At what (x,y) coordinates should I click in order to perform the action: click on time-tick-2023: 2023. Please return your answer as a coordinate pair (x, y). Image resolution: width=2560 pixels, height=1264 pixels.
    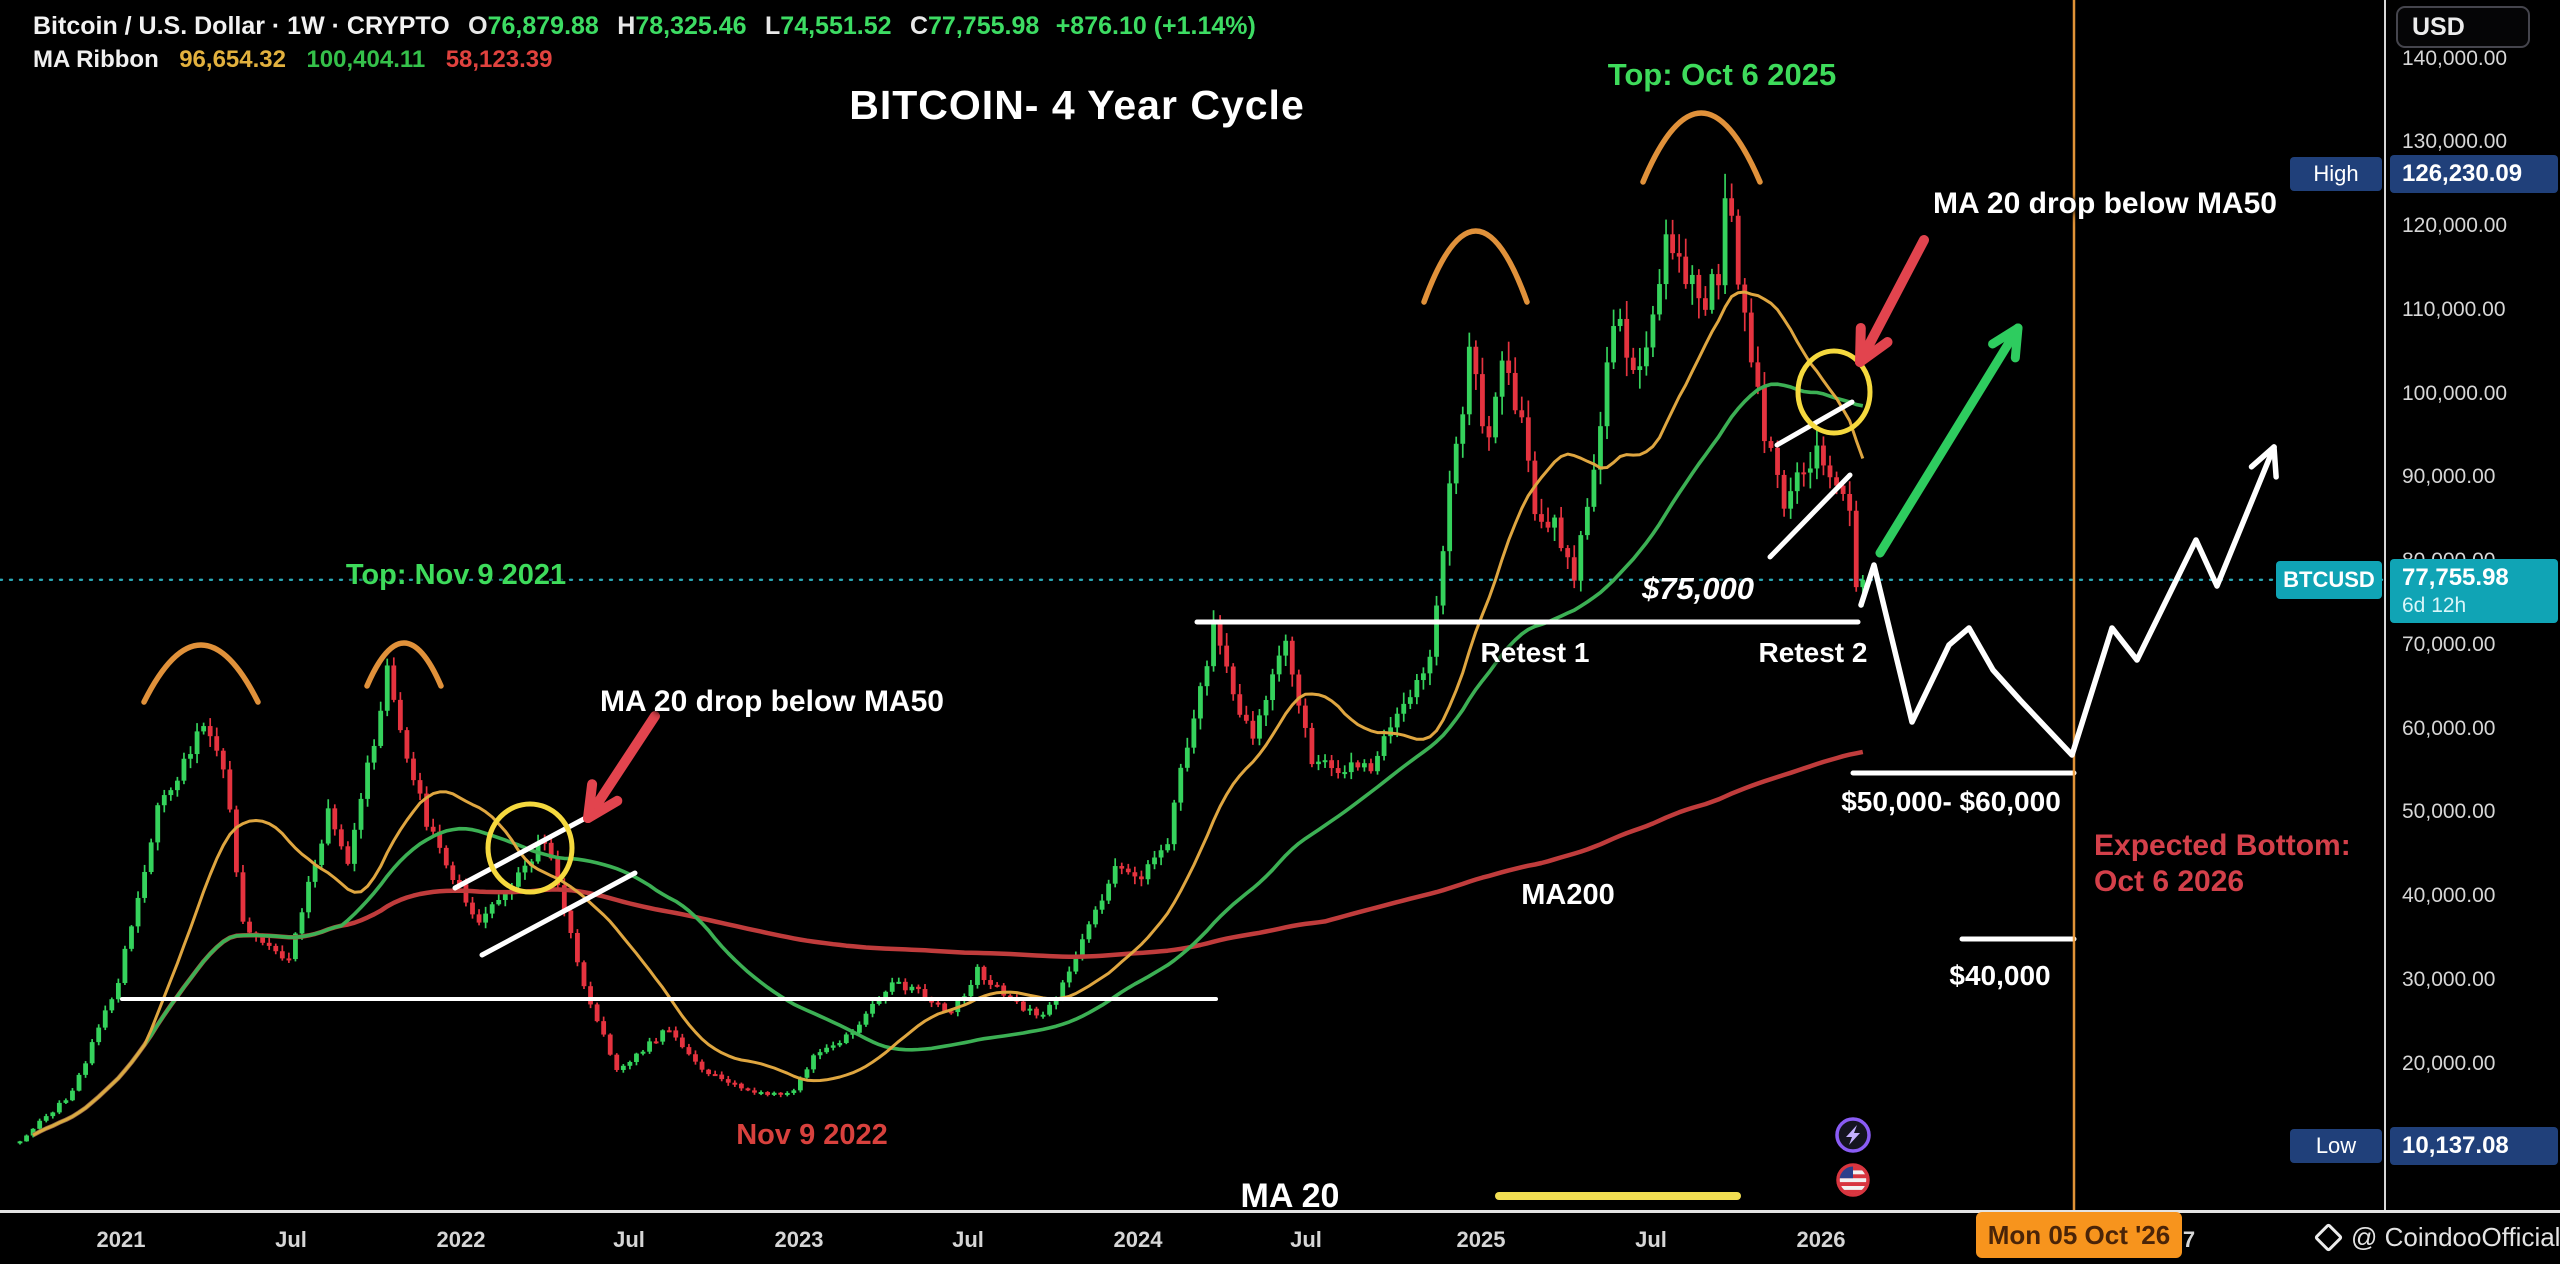
    Looking at the image, I should click on (799, 1239).